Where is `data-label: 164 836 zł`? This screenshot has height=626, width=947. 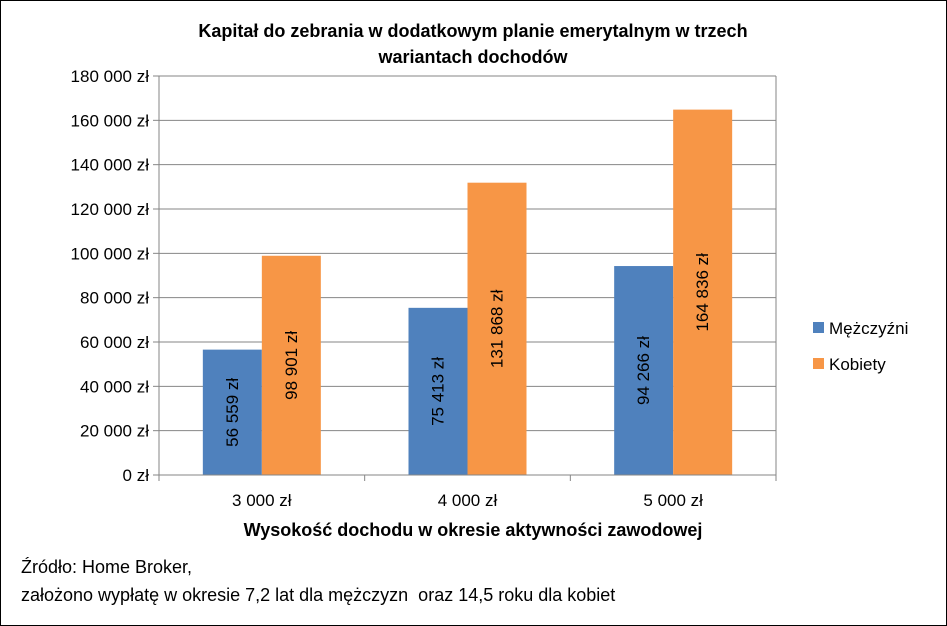 data-label: 164 836 zł is located at coordinates (702, 292).